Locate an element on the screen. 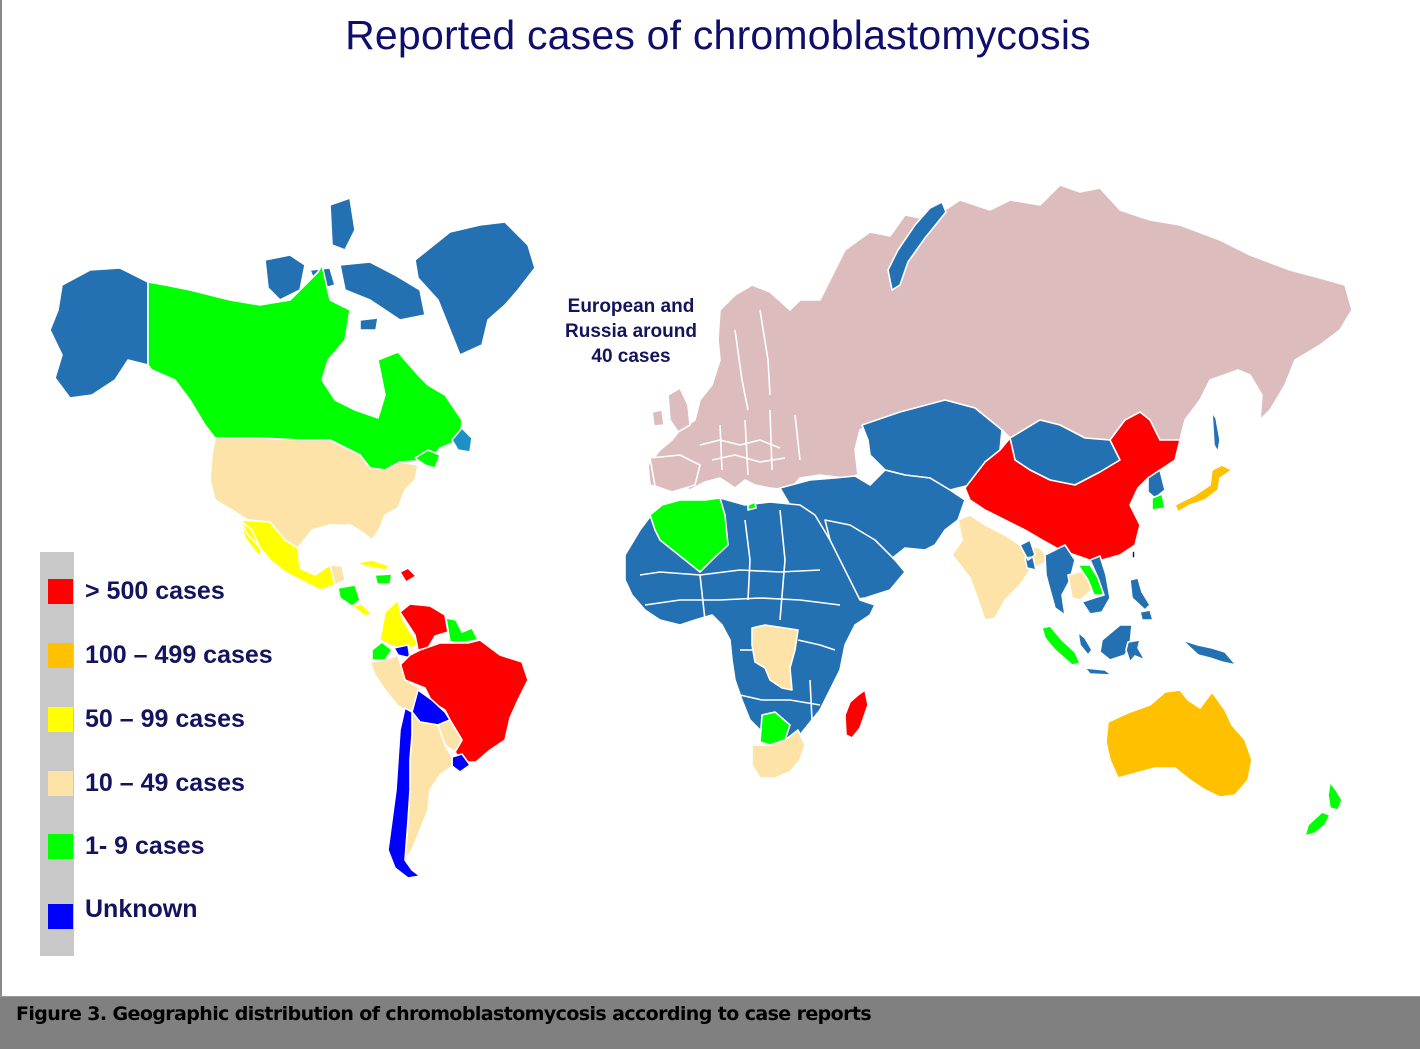 Image resolution: width=1420 pixels, height=1049 pixels. region-india is located at coordinates (1001, 567).